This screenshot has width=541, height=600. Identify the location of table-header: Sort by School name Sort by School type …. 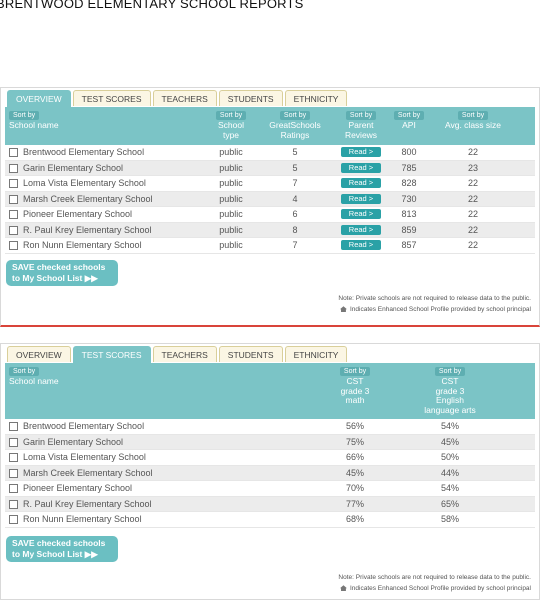
(270, 126).